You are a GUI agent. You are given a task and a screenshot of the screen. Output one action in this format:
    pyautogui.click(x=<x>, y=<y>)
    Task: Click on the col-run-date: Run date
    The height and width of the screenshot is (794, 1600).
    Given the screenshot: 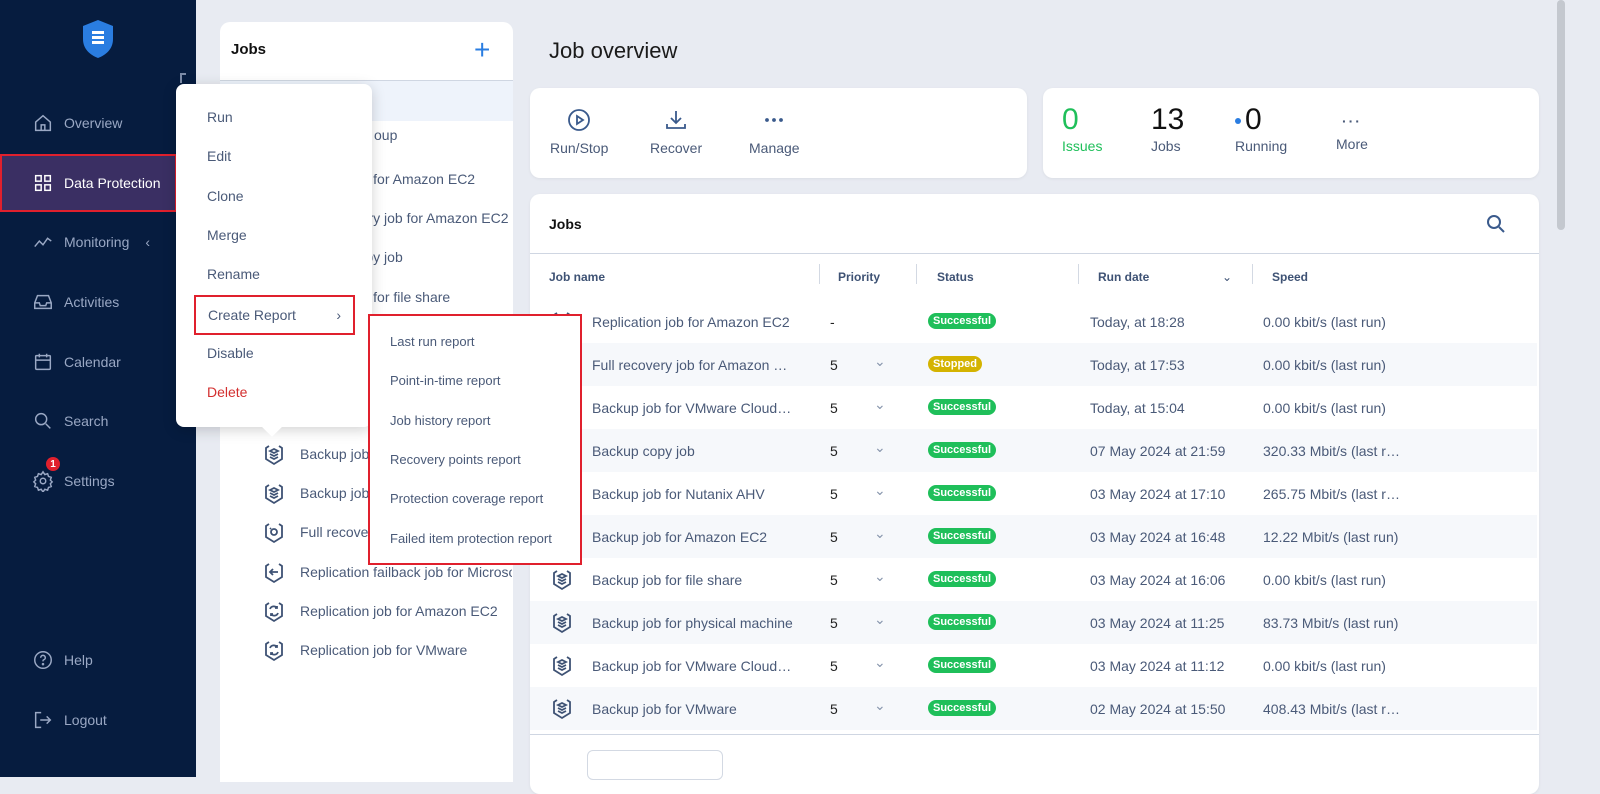 What is the action you would take?
    pyautogui.click(x=1124, y=277)
    